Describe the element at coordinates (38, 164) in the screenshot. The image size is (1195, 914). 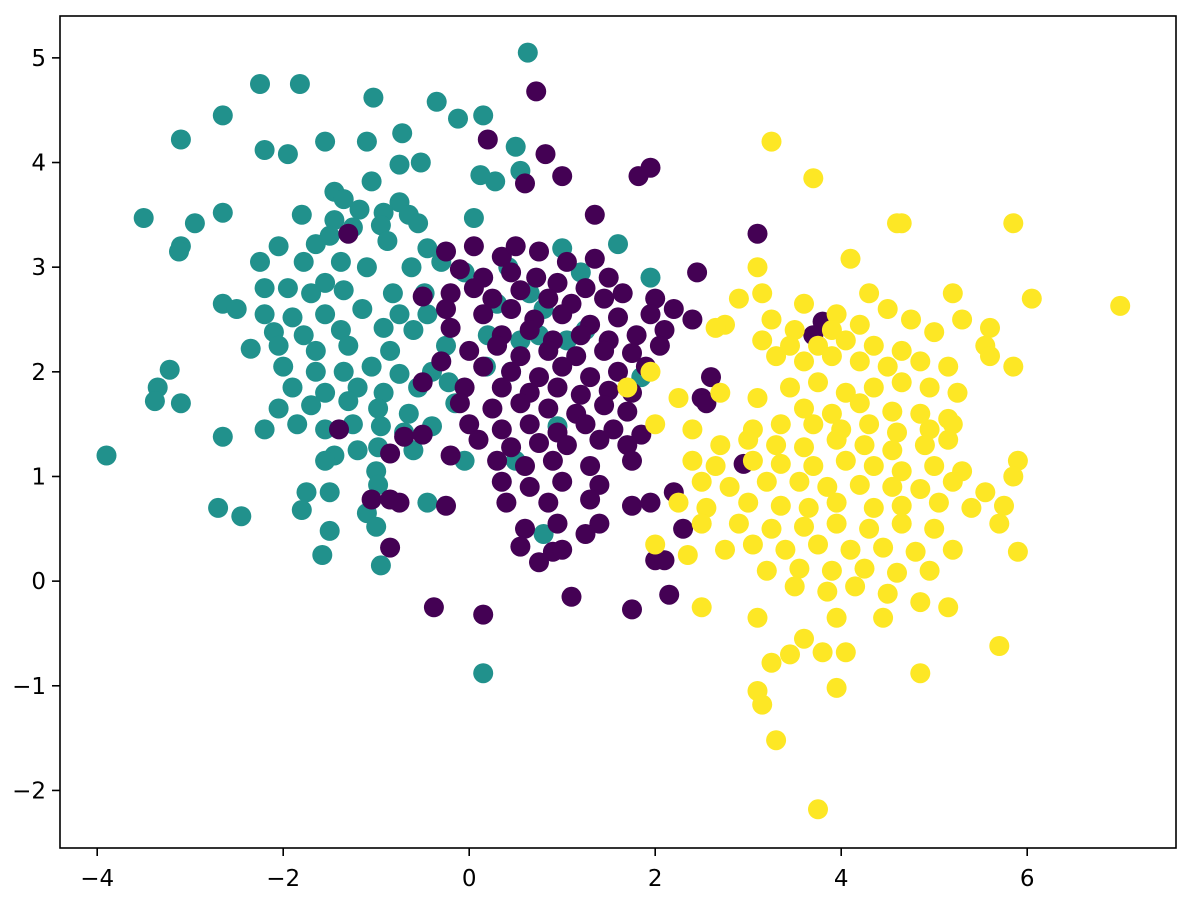
I see `y-tick-label: 4` at that location.